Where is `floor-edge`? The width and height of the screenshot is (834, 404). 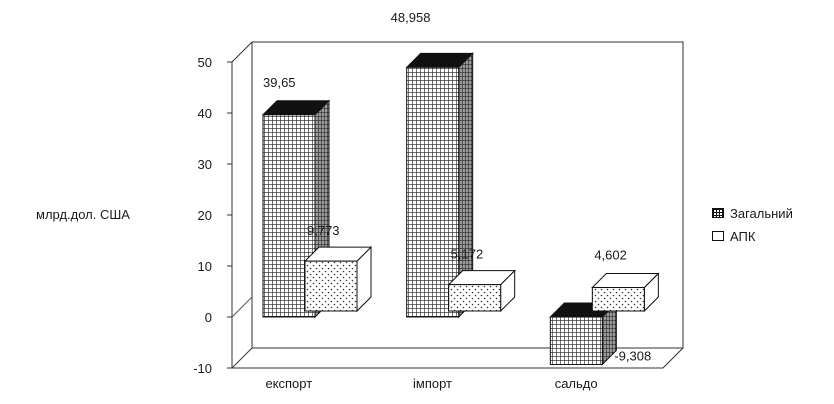 floor-edge is located at coordinates (242, 358).